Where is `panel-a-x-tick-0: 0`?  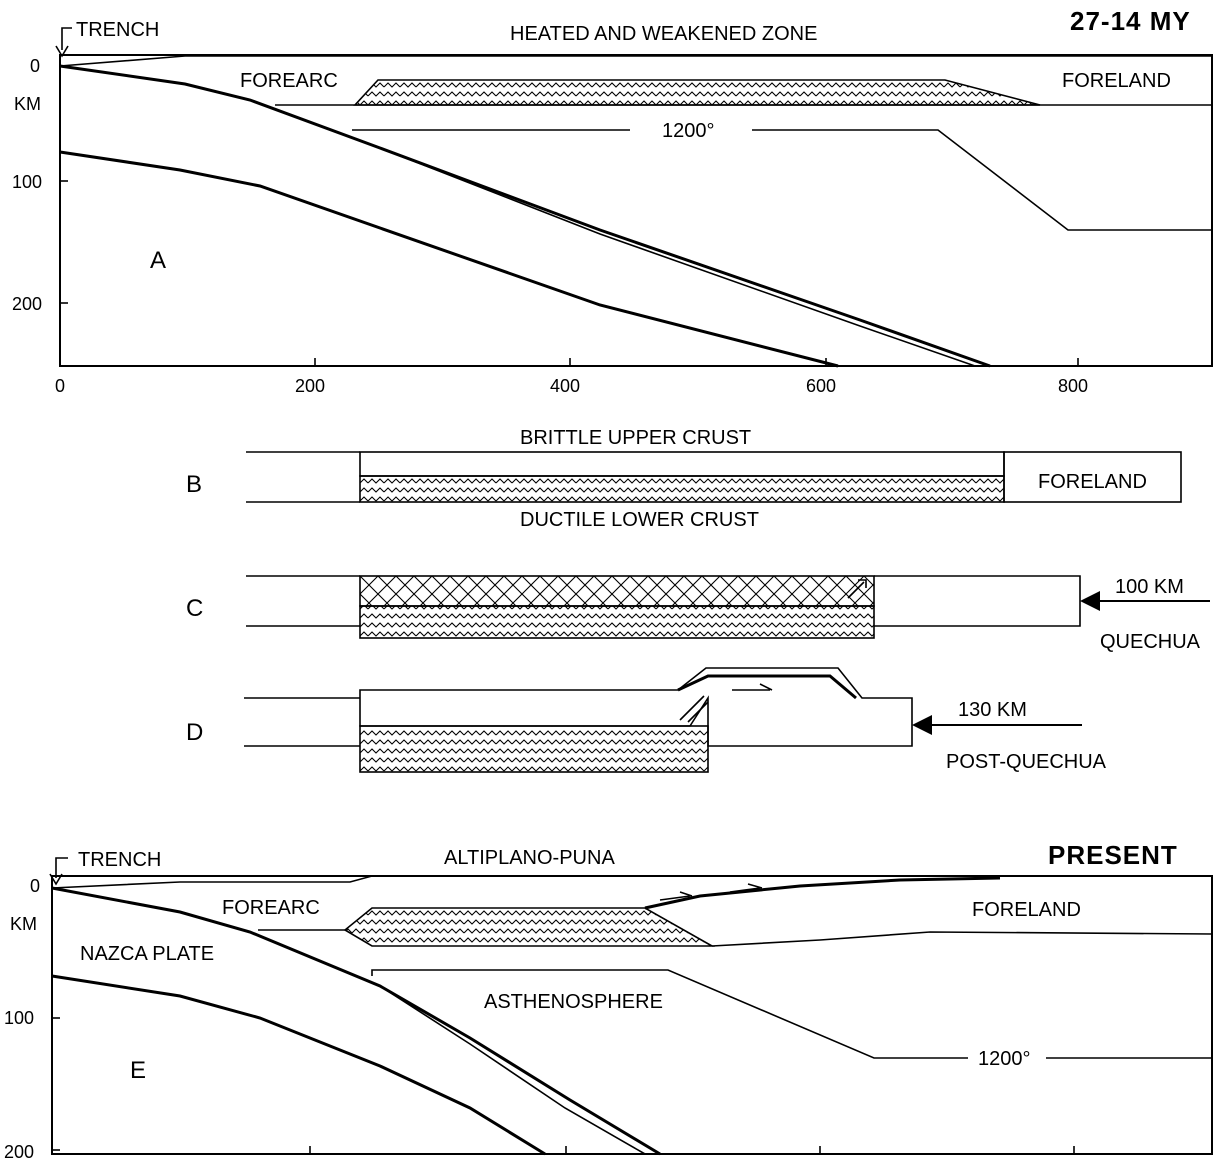
panel-a-x-tick-0: 0 is located at coordinates (60, 386).